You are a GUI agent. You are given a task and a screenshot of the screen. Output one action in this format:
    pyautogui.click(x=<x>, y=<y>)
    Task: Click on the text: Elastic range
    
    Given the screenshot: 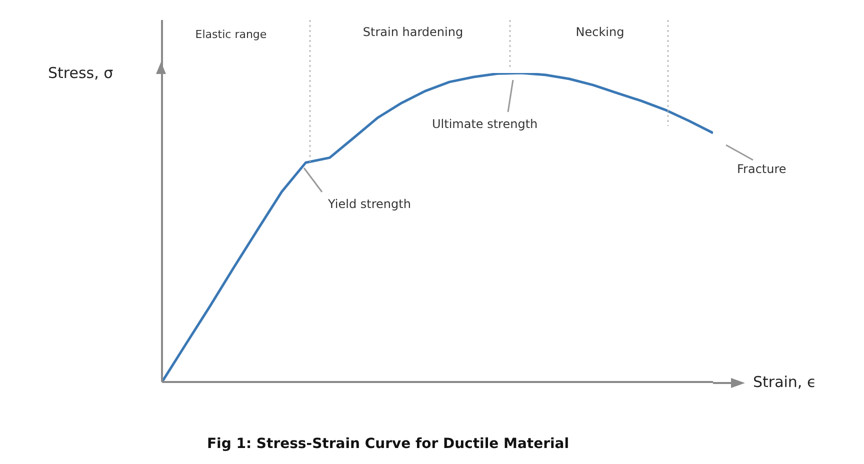 What is the action you would take?
    pyautogui.click(x=231, y=34)
    